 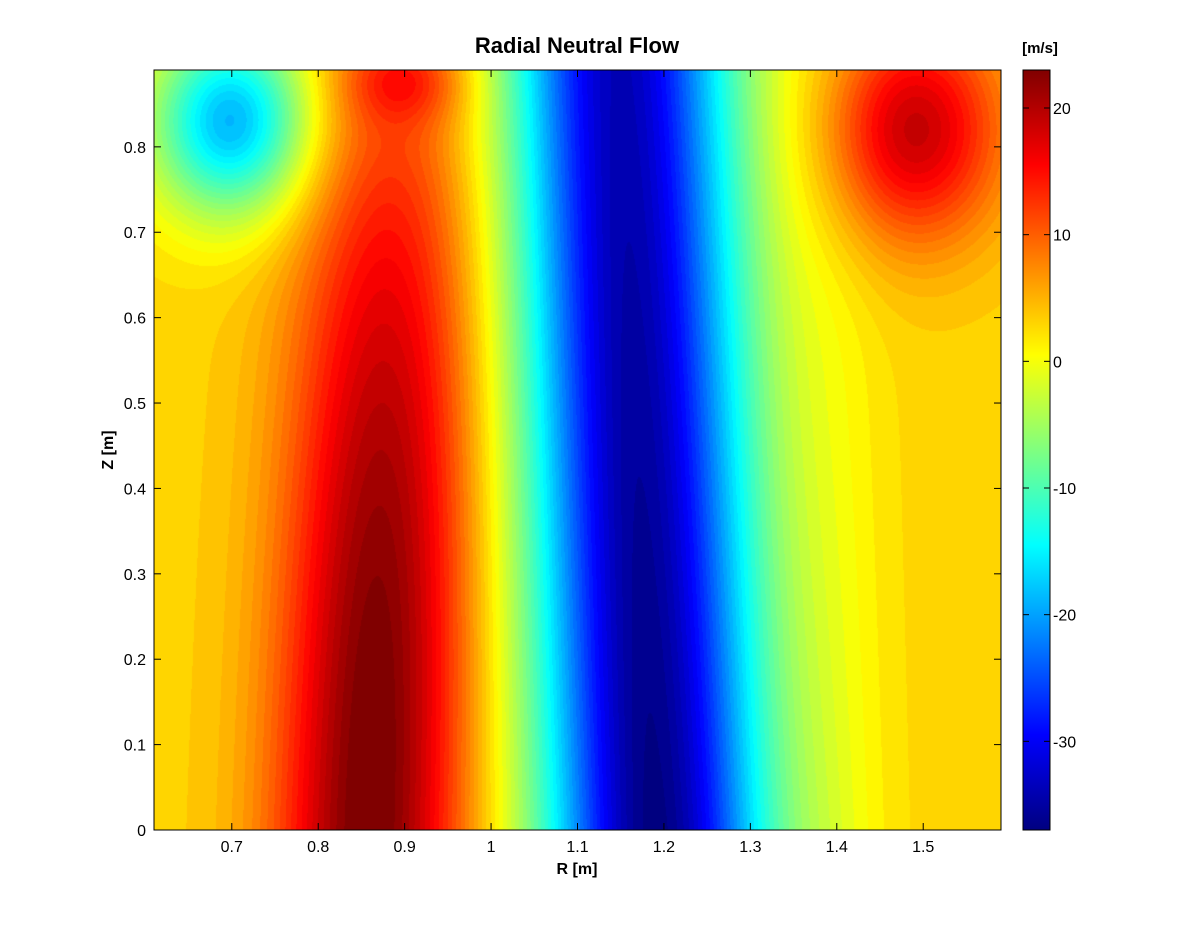 I want to click on y-tick-label: 0.7, so click(x=135, y=233).